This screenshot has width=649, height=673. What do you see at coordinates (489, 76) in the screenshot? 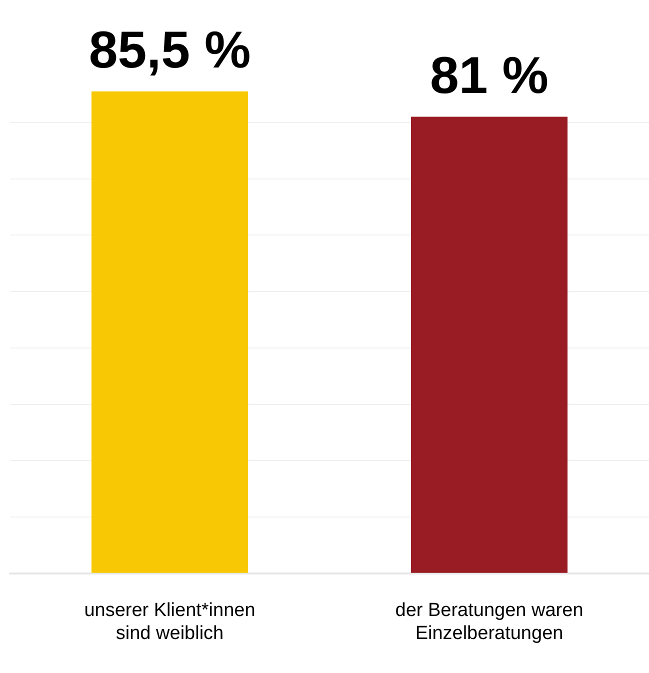
I see `data-label: 81 %` at bounding box center [489, 76].